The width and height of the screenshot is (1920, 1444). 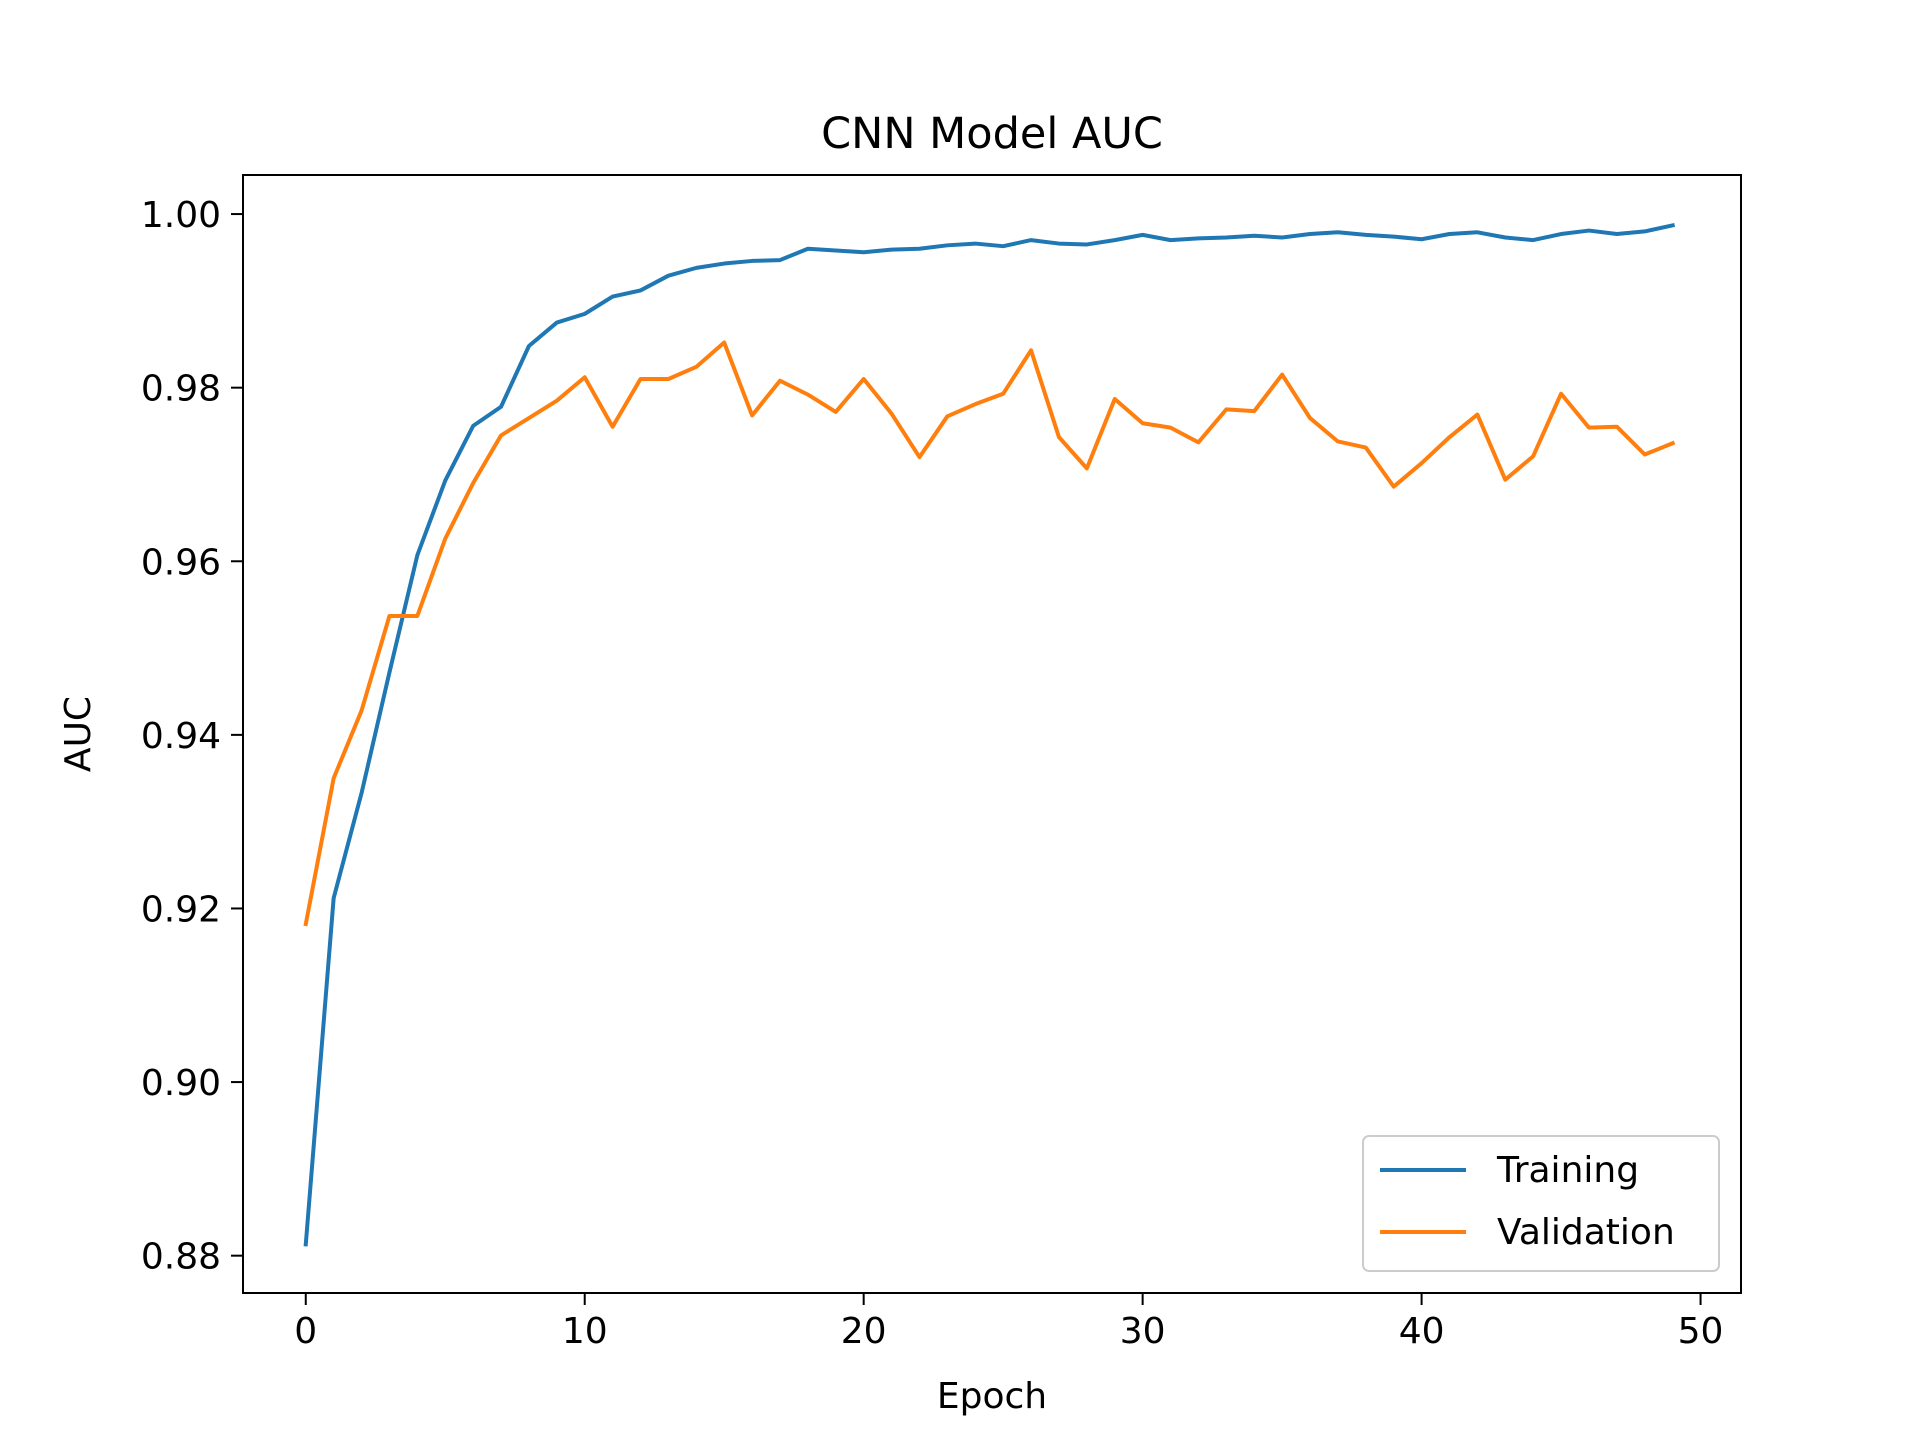 I want to click on legend-label-training: Training, so click(x=1567, y=1170).